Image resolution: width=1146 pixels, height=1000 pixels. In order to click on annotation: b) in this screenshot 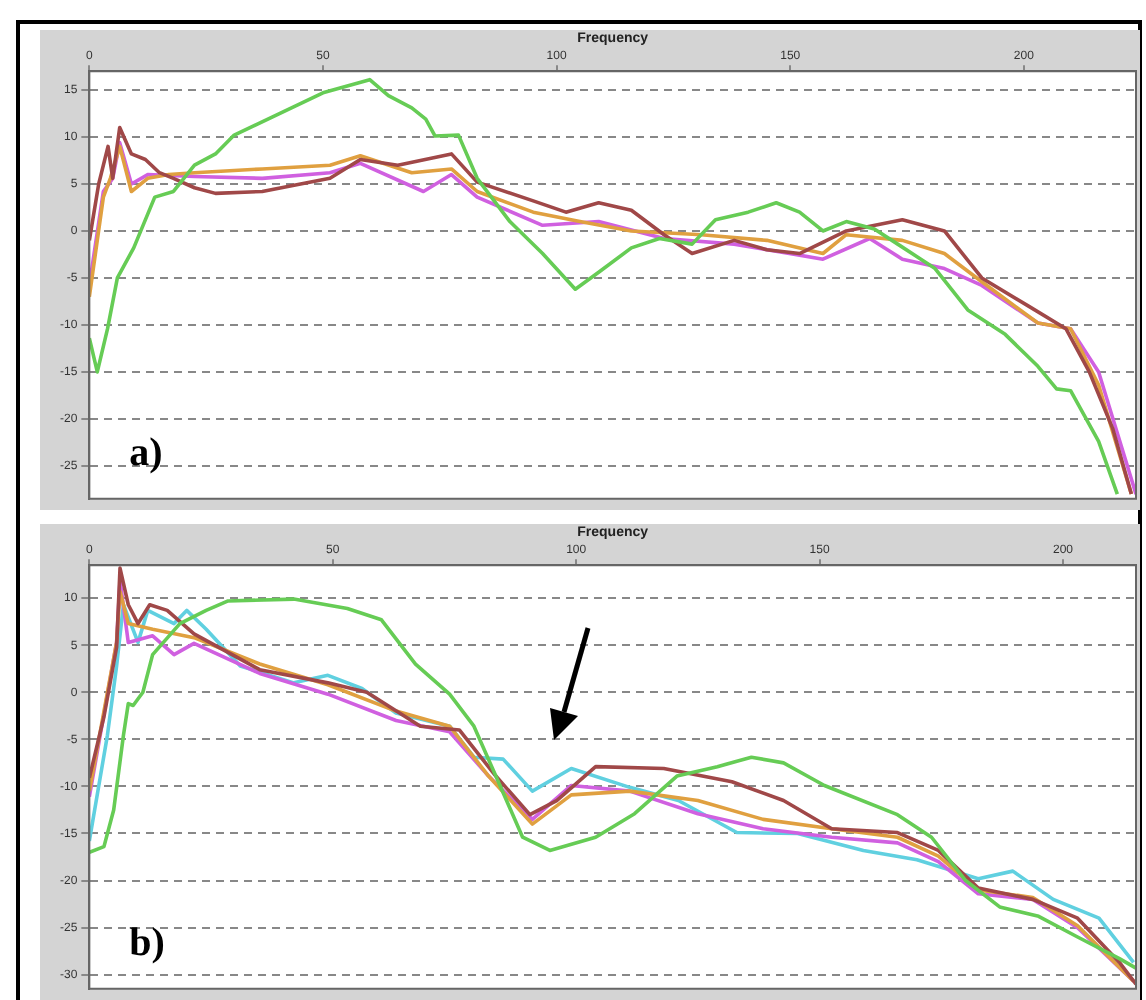, I will do `click(147, 943)`.